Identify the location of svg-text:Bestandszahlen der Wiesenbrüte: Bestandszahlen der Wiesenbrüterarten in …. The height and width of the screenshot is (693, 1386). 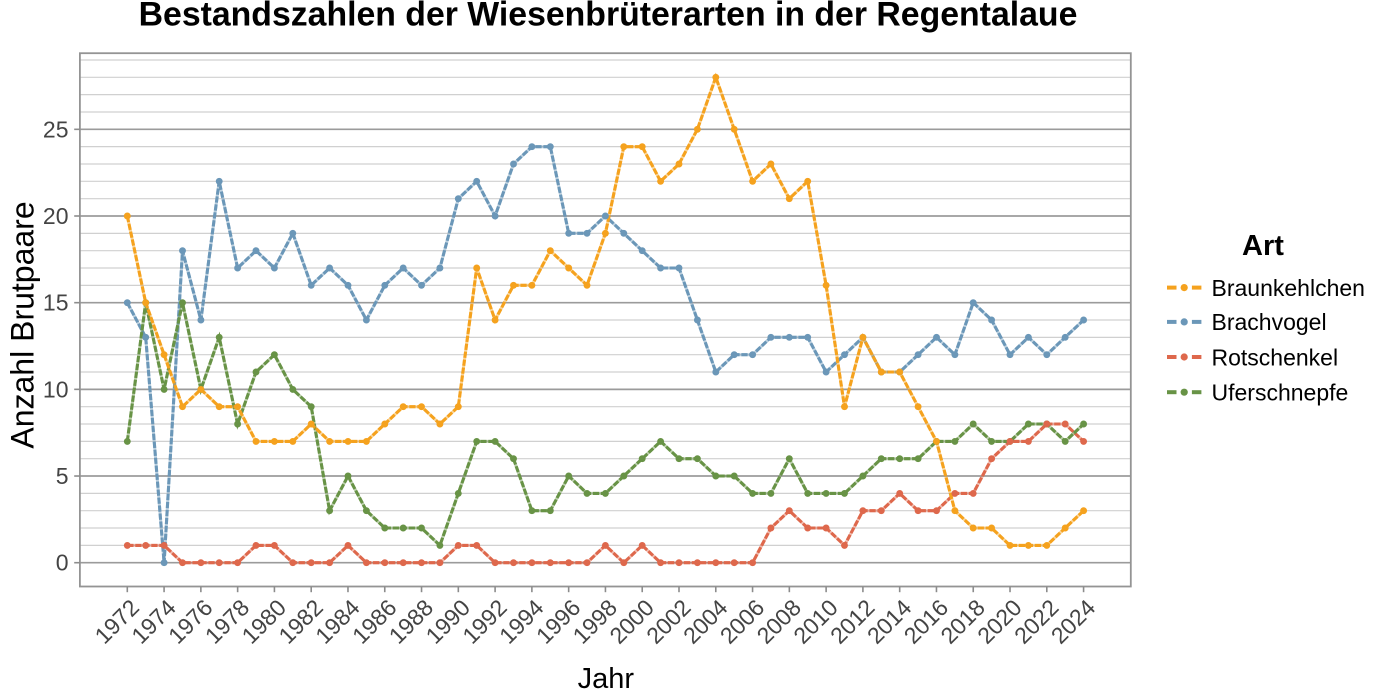
(608, 17).